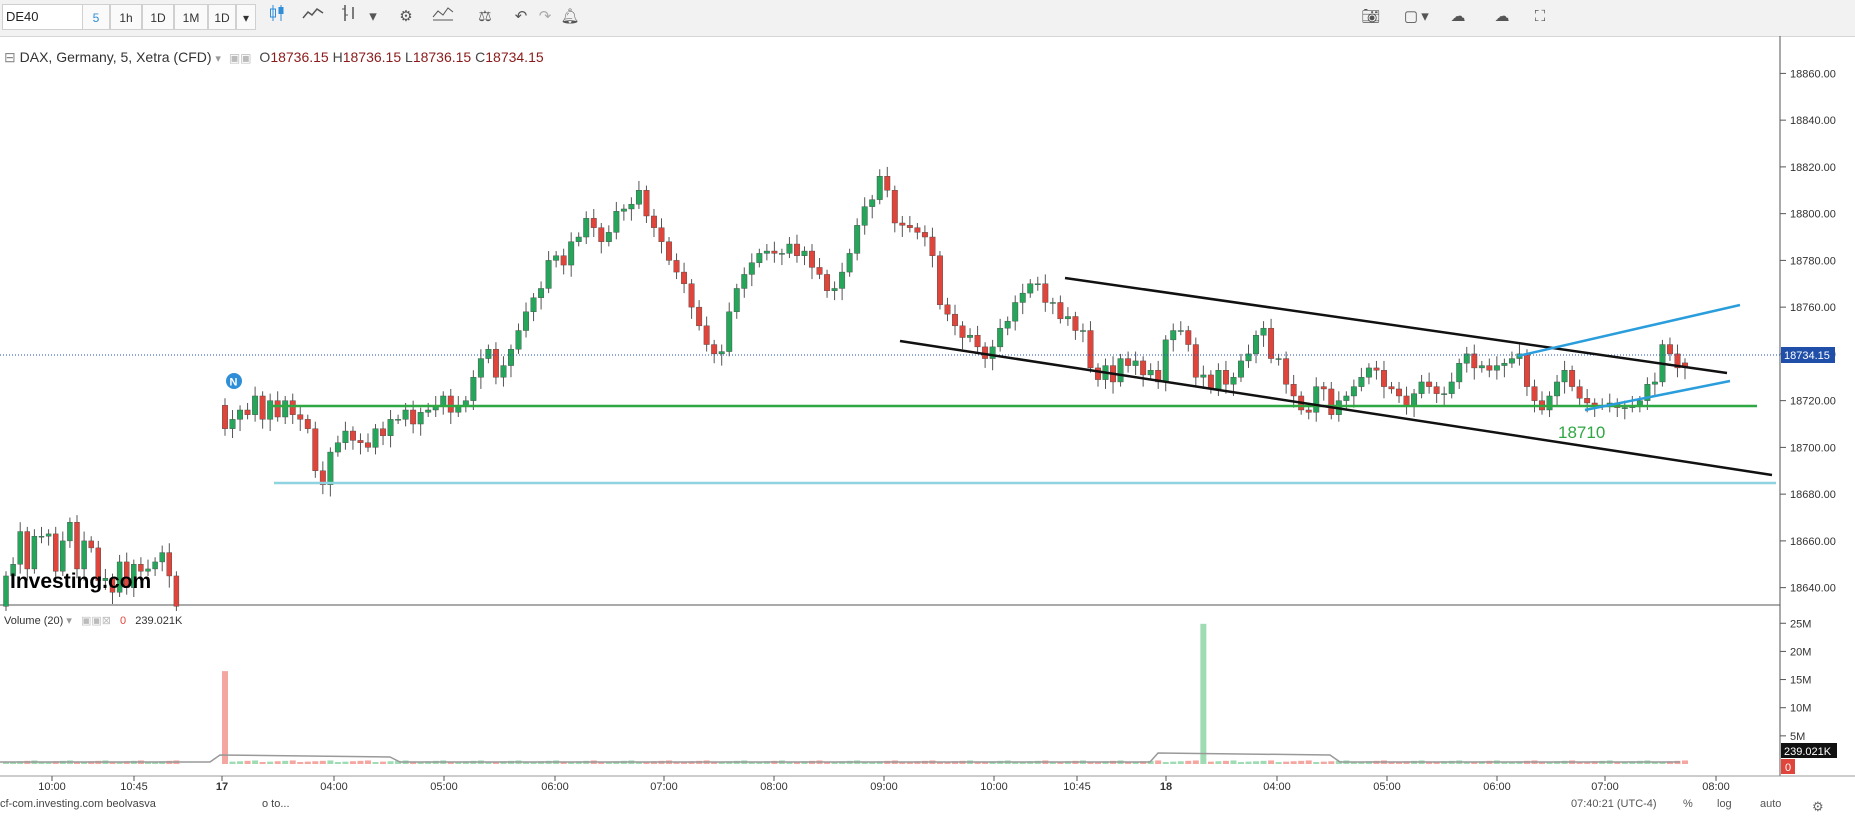 The image size is (1855, 820). Describe the element at coordinates (1502, 16) in the screenshot. I see `cloud-upload-icon: ☁` at that location.